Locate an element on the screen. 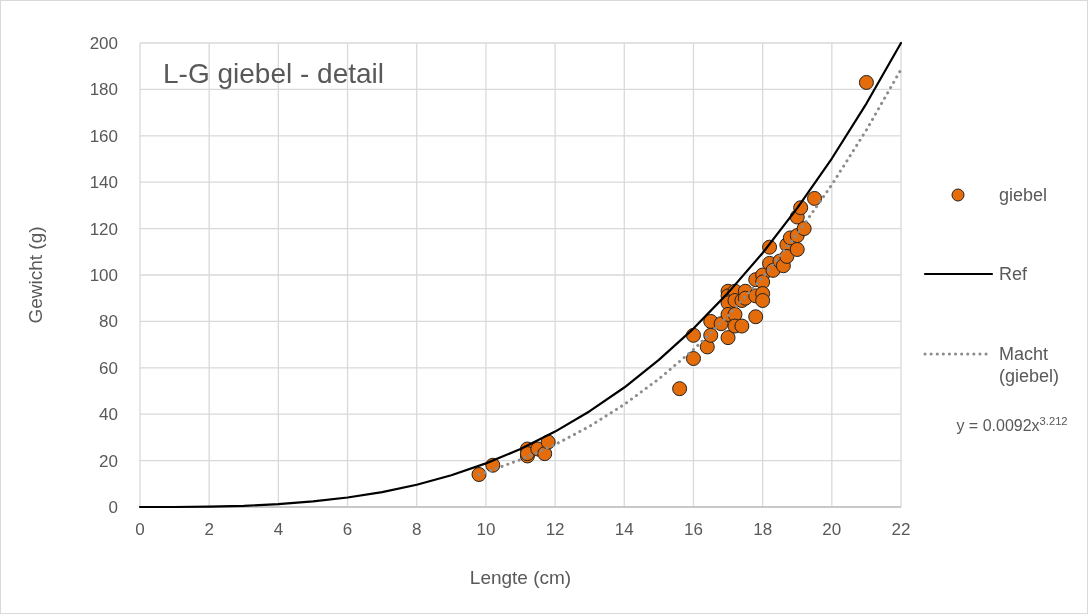 This screenshot has width=1088, height=614. x-tick-label: 16 is located at coordinates (693, 529).